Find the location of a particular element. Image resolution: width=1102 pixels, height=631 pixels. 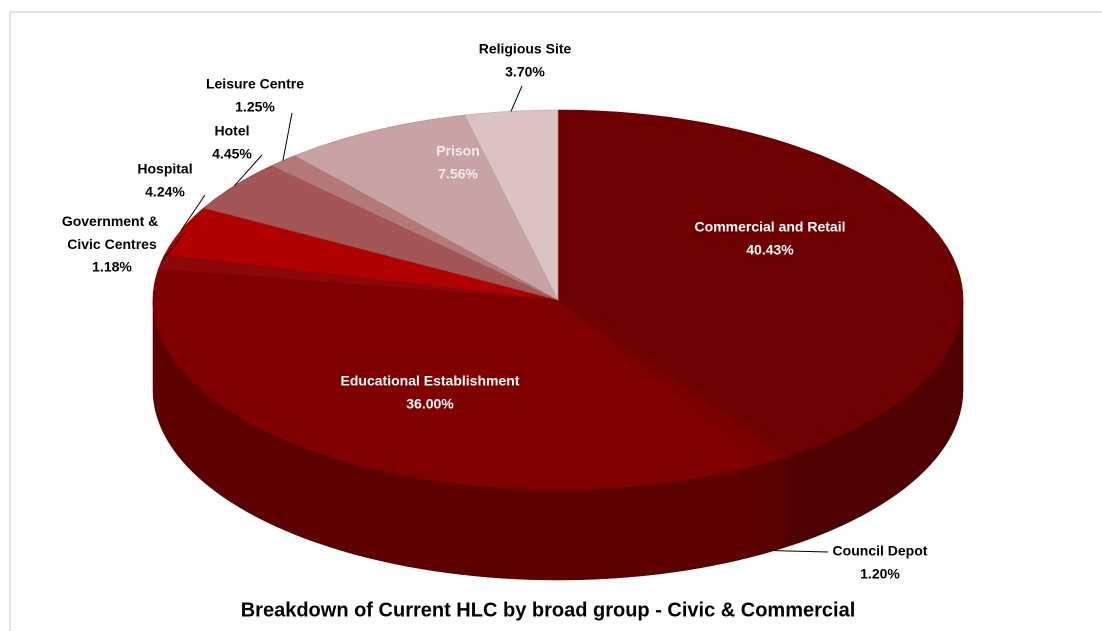

pie-side is located at coordinates (774, 505).